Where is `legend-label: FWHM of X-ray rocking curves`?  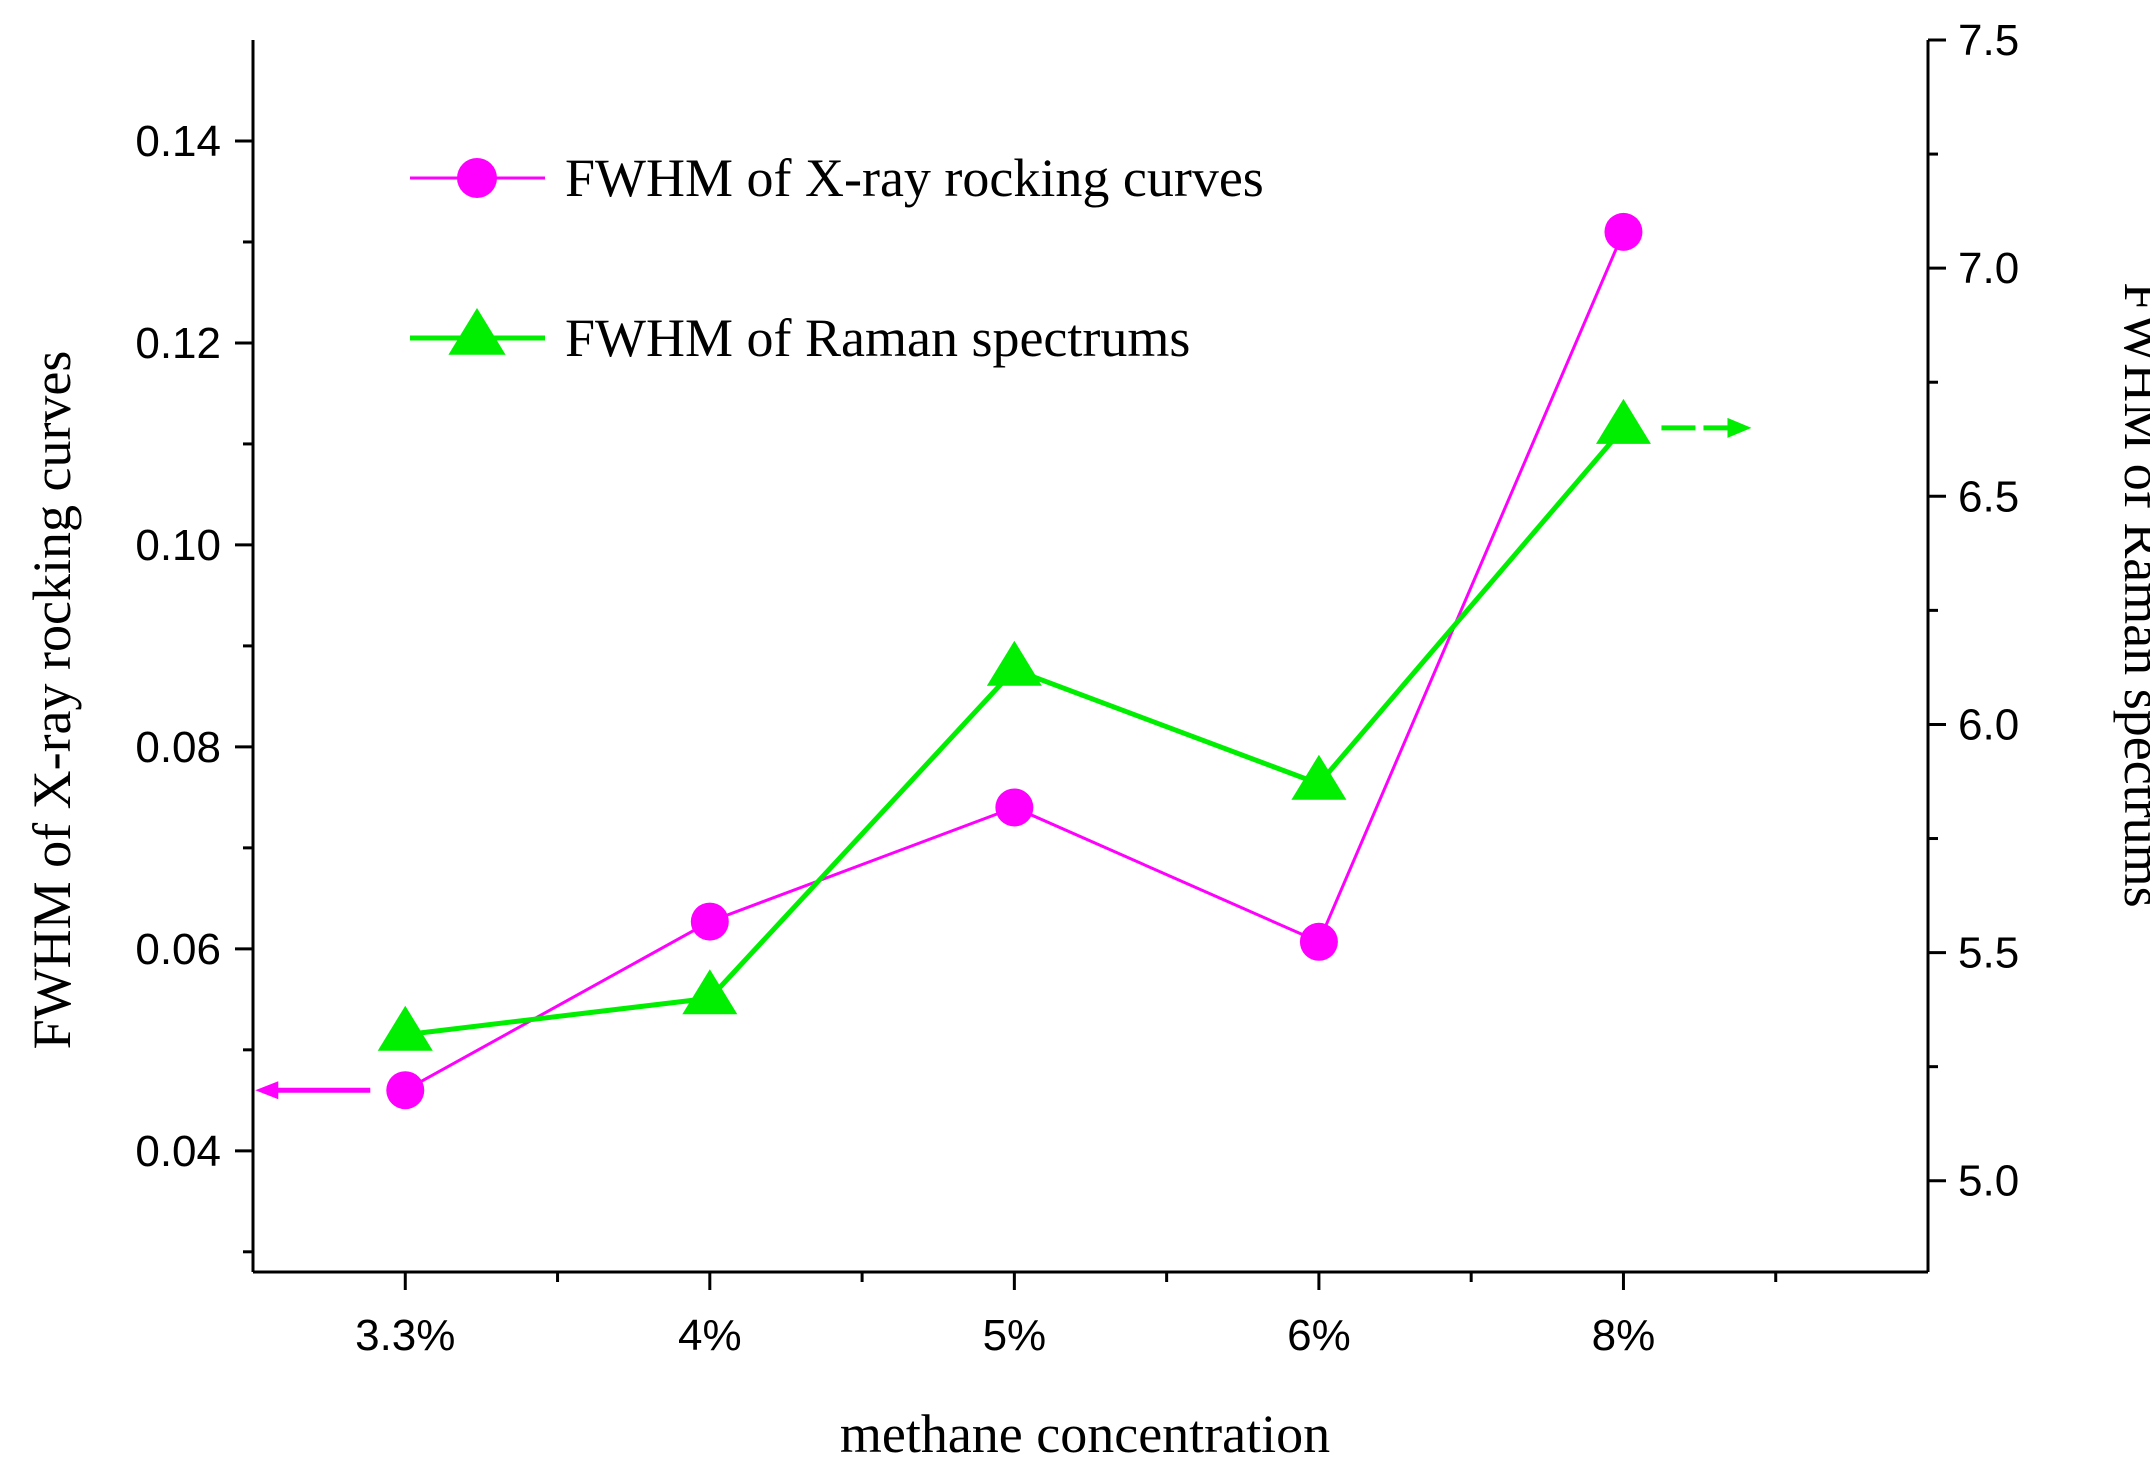 legend-label: FWHM of X-ray rocking curves is located at coordinates (914, 178).